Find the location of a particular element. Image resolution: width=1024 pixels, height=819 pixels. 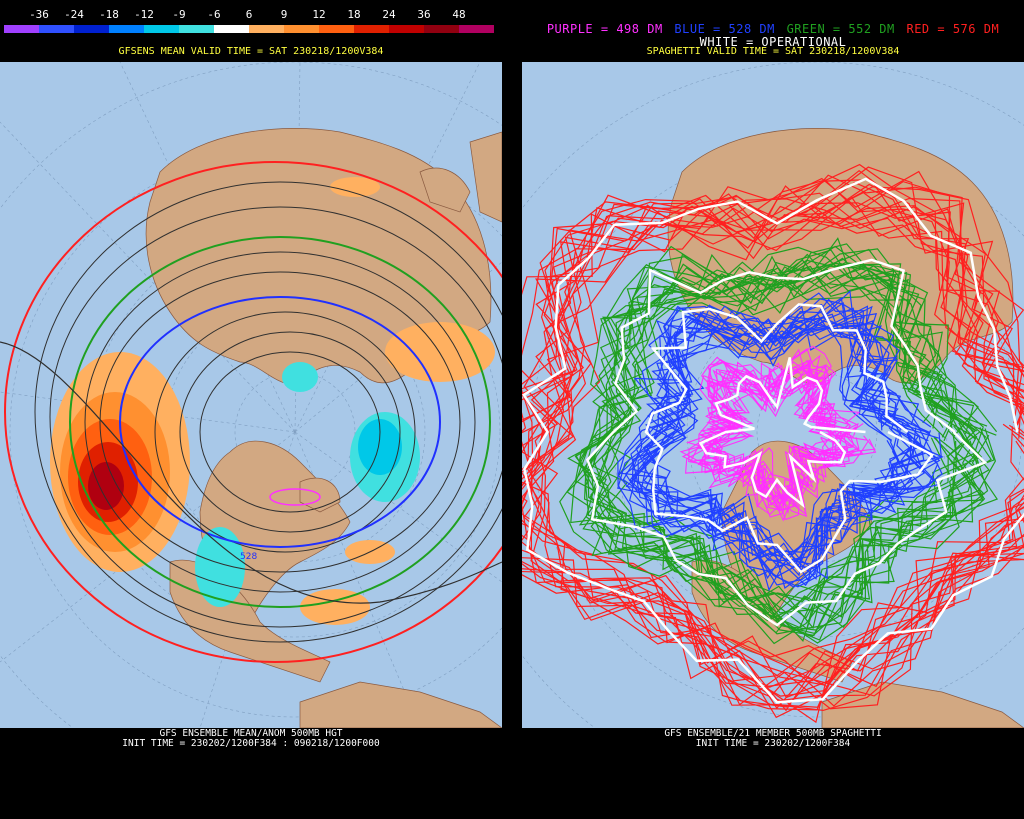

colorbar-label: -6 is located at coordinates (214, 14).